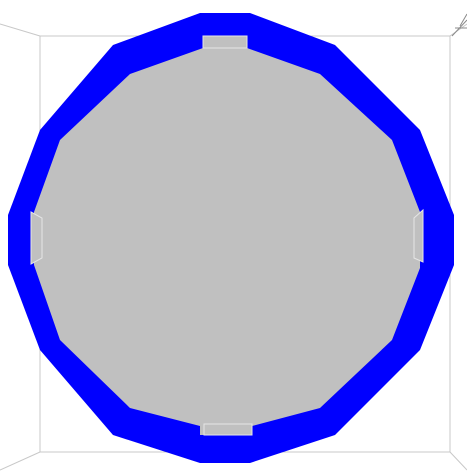  What do you see at coordinates (20, 30) in the screenshot?
I see `bbox-edge-top-left-diag` at bounding box center [20, 30].